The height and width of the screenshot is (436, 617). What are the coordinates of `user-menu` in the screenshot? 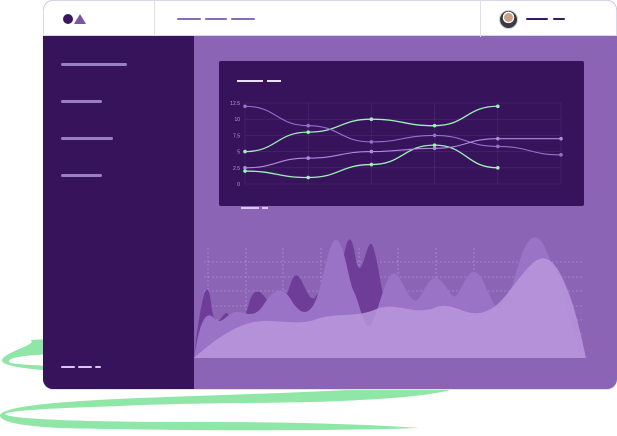 It's located at (559, 19).